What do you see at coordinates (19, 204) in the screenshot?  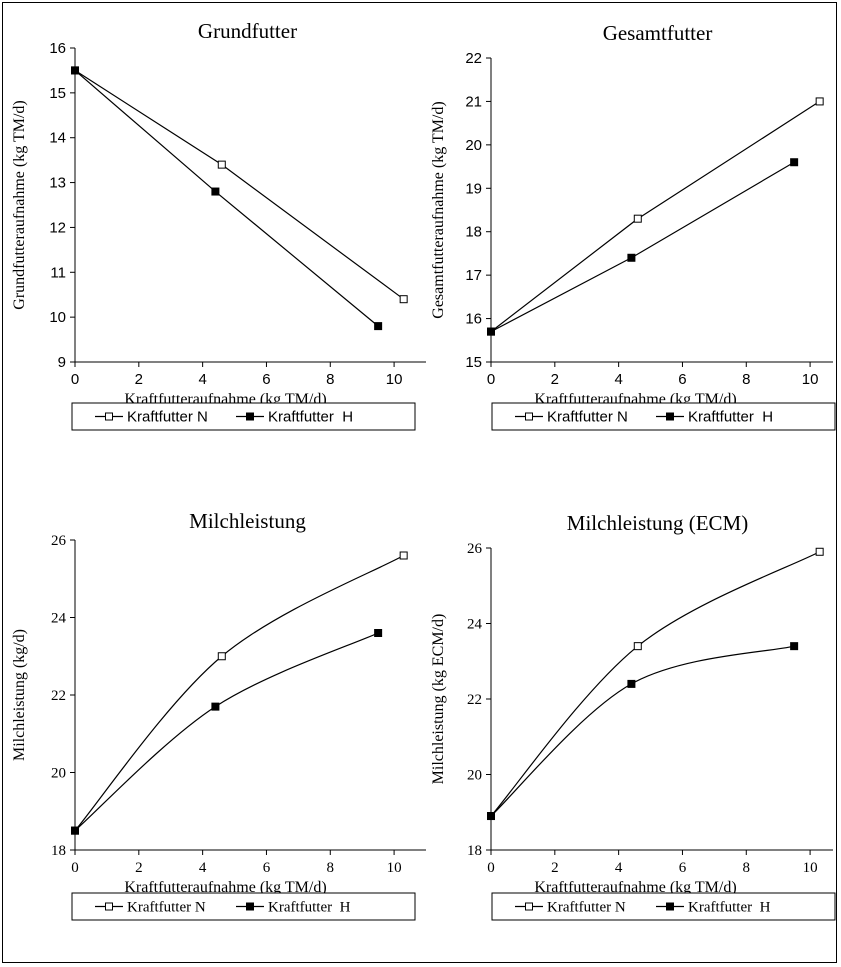 I see `y-axis-label: Grundfutteraufnahme (kg TM/d)` at bounding box center [19, 204].